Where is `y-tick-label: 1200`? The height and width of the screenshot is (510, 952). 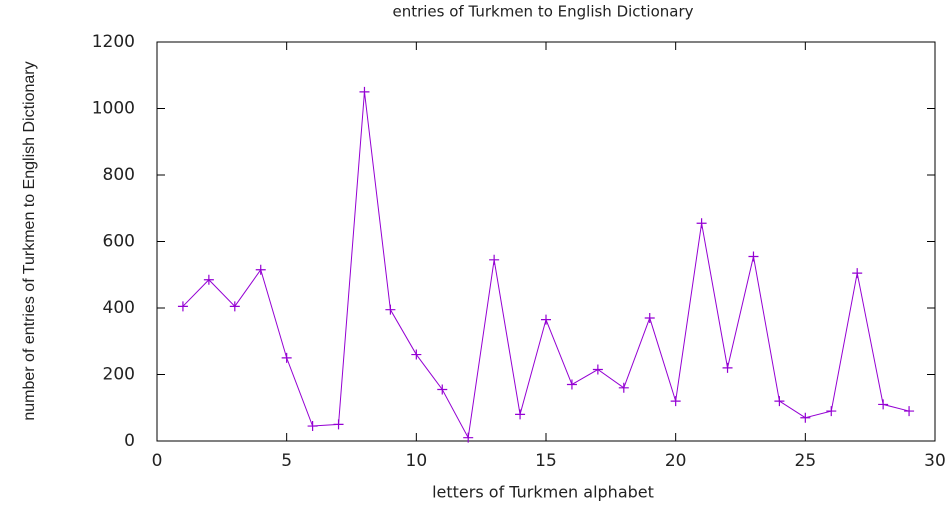 y-tick-label: 1200 is located at coordinates (113, 42).